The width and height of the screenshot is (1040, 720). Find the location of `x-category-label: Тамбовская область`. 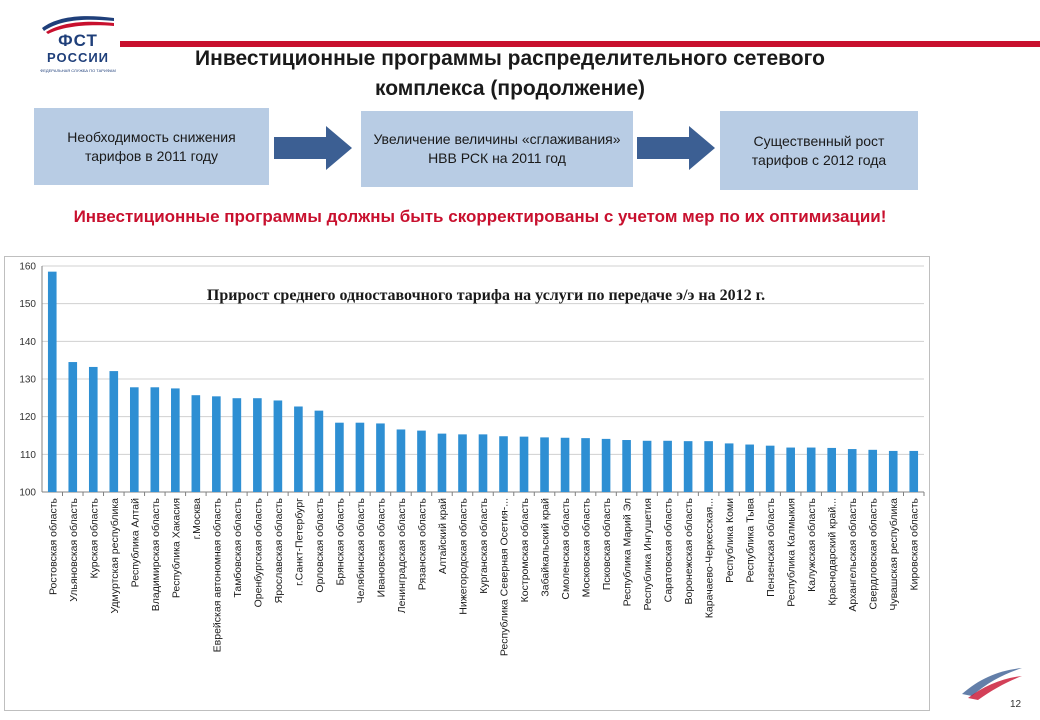

x-category-label: Тамбовская область is located at coordinates (238, 547).